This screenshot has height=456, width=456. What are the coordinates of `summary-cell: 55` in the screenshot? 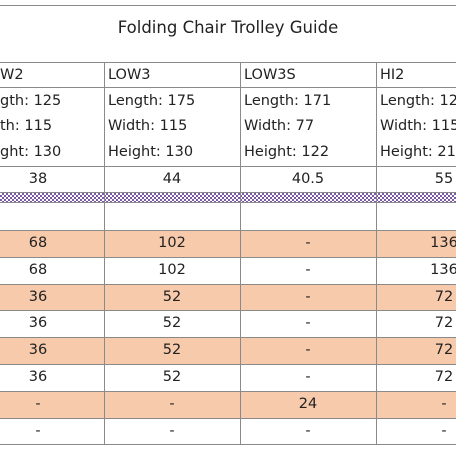 It's located at (444, 179).